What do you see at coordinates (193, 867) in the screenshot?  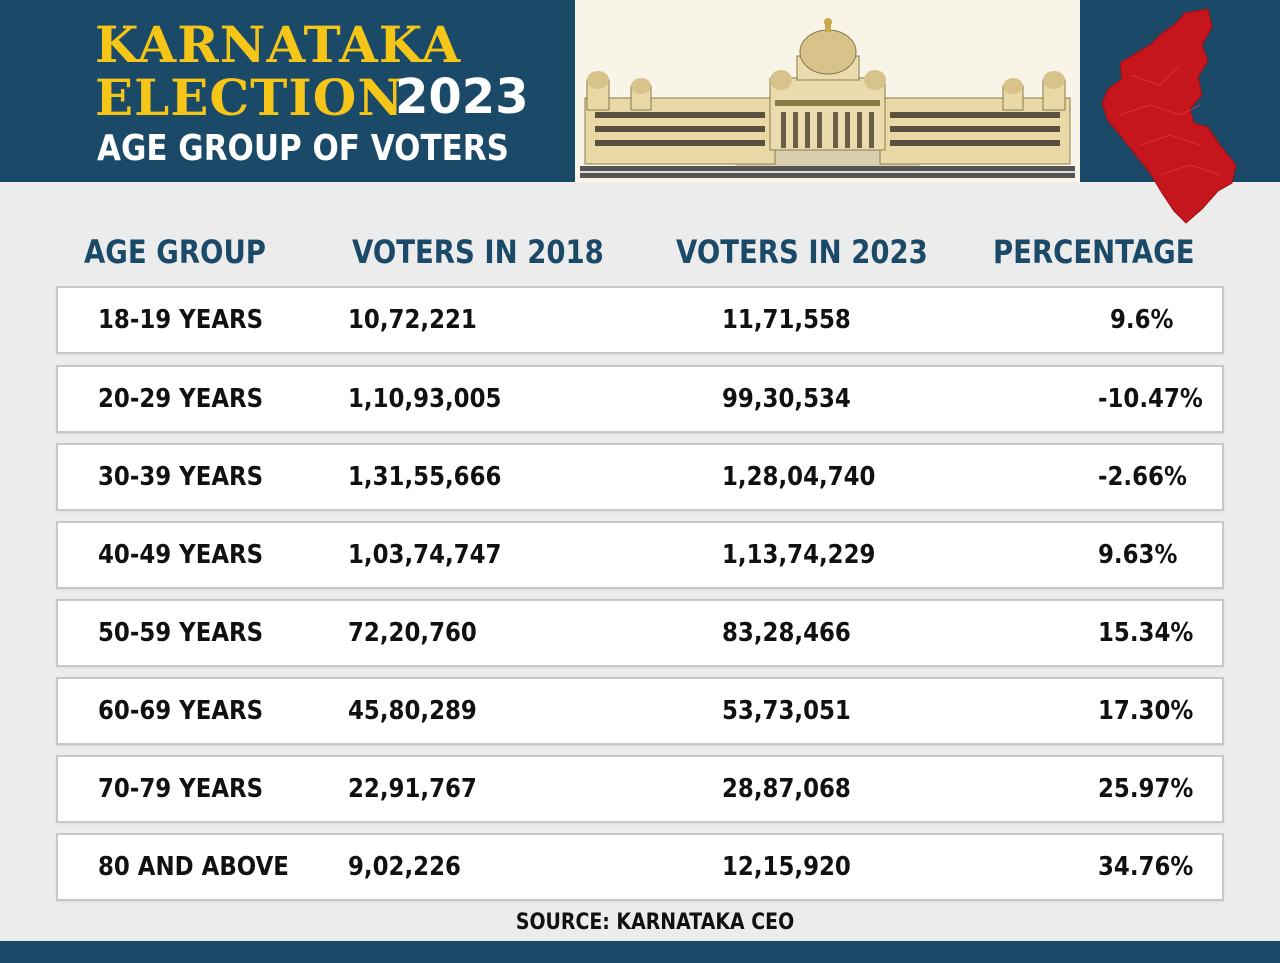 I see `age-group-cell: 80 AND ABOVE` at bounding box center [193, 867].